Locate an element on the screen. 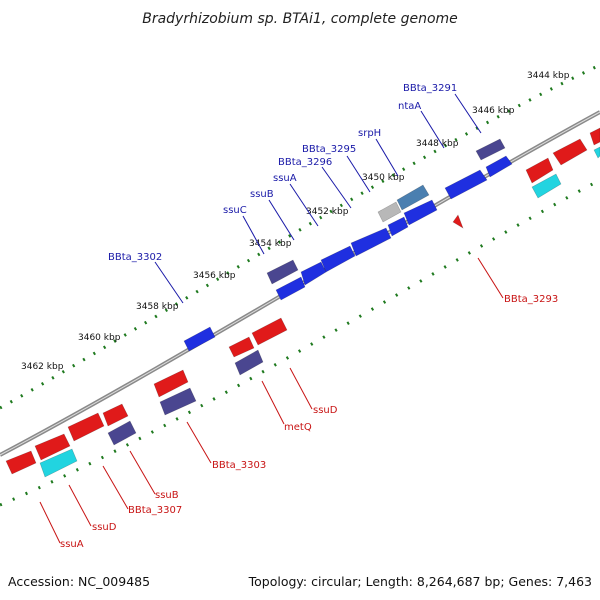 The image size is (600, 600). gene-label: ntaA is located at coordinates (409, 106).